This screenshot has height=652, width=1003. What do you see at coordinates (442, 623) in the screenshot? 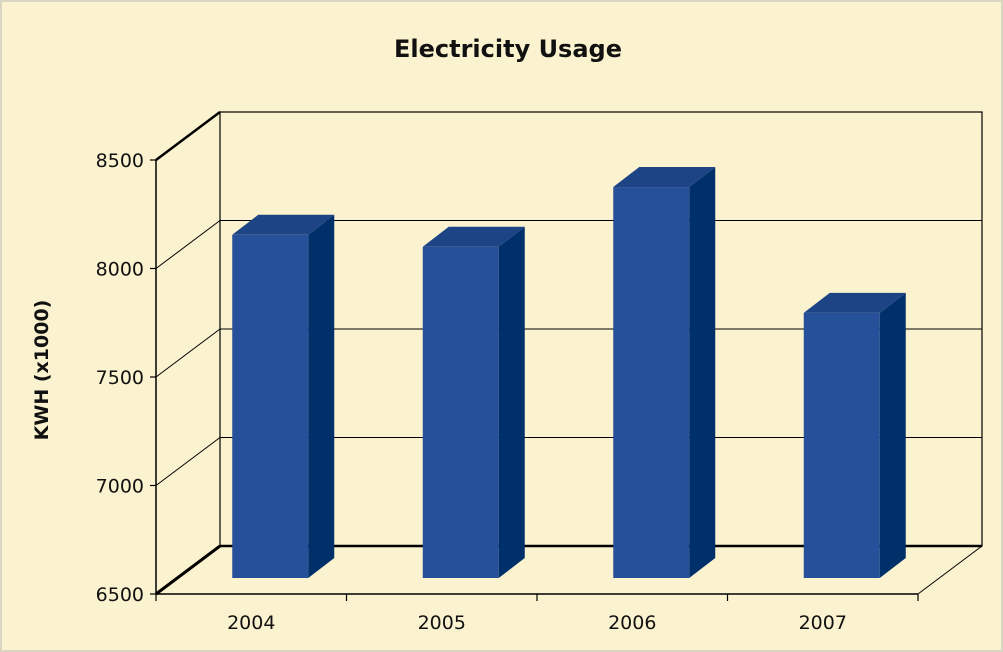
I see `x-tick-label: 2005` at bounding box center [442, 623].